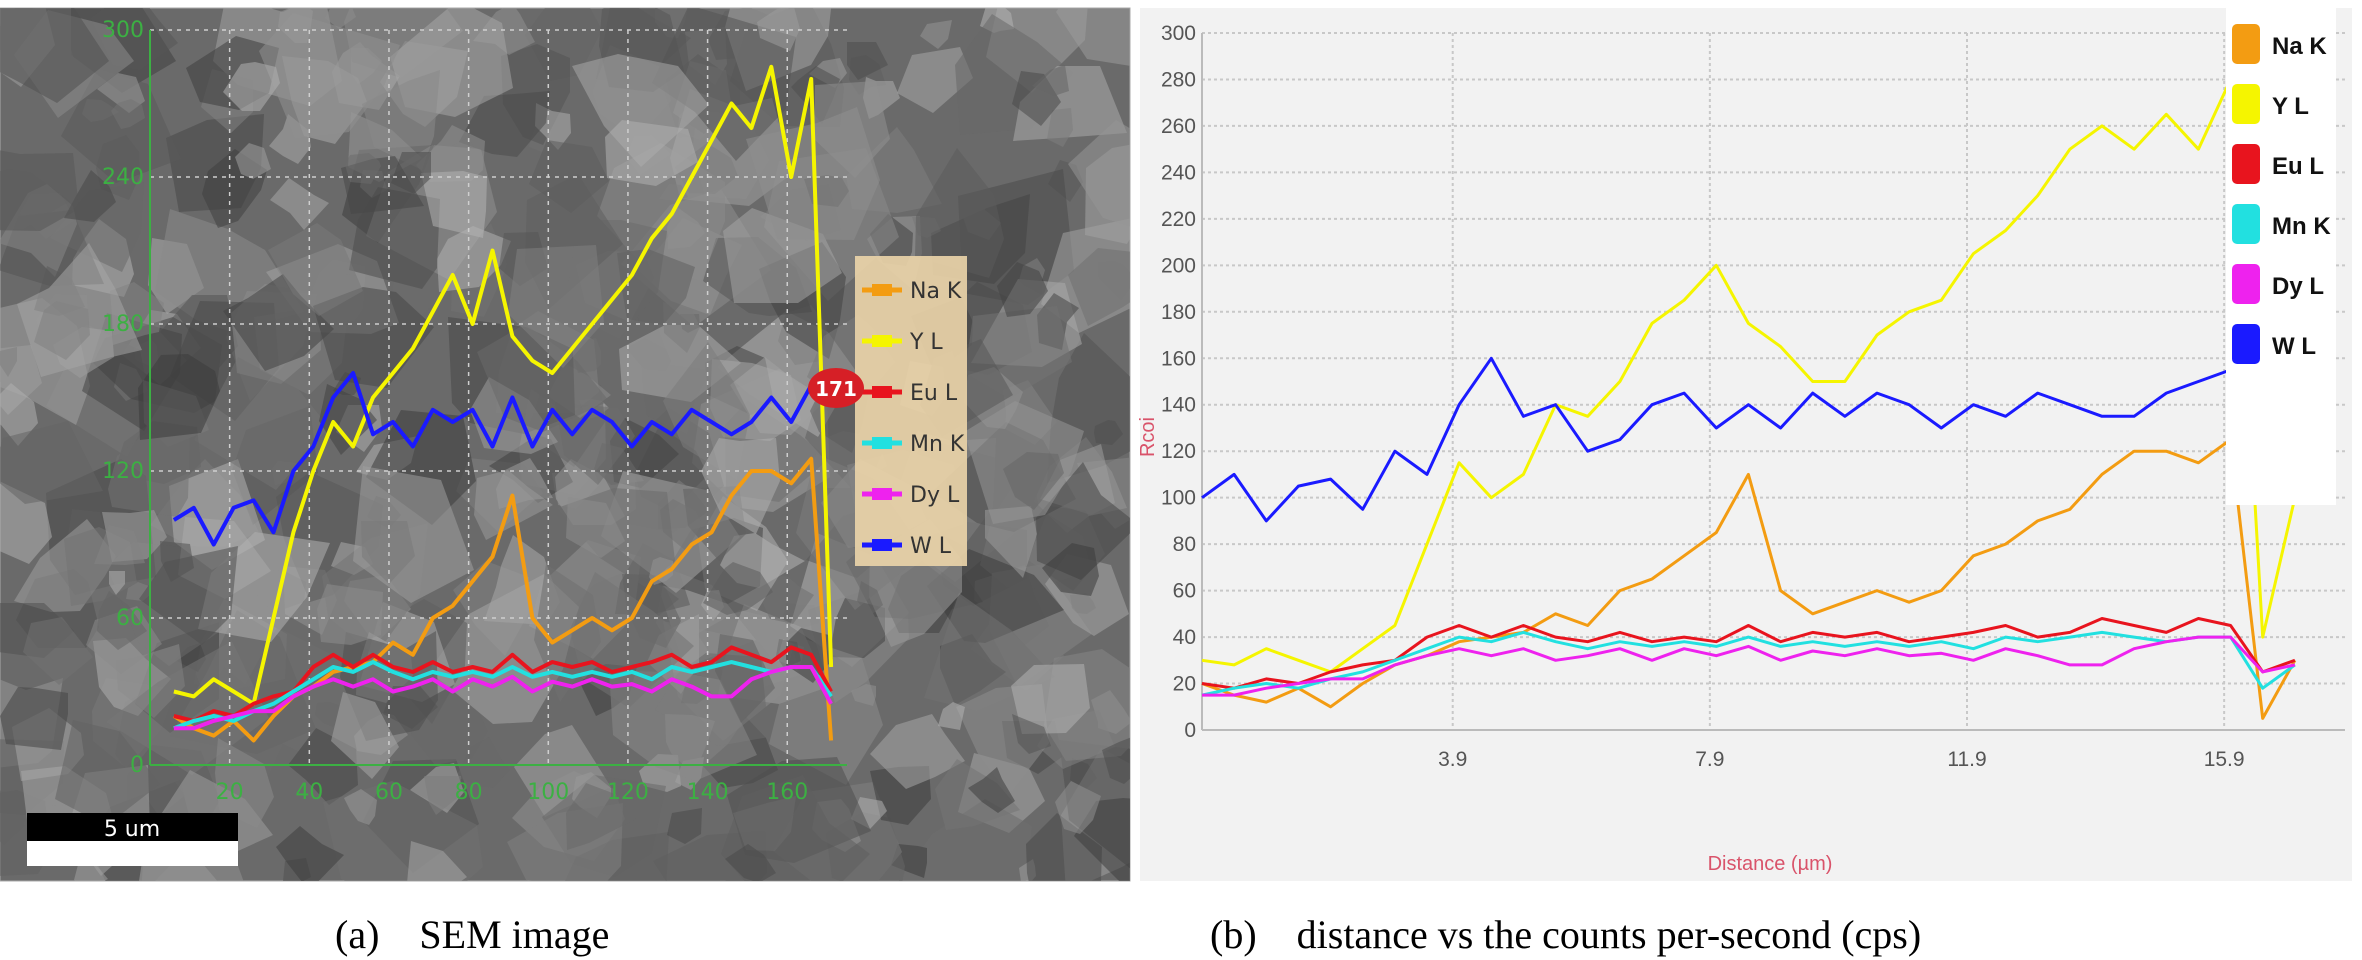 The width and height of the screenshot is (2362, 960). Describe the element at coordinates (1178, 498) in the screenshot. I see `y-tick-label: 100` at that location.